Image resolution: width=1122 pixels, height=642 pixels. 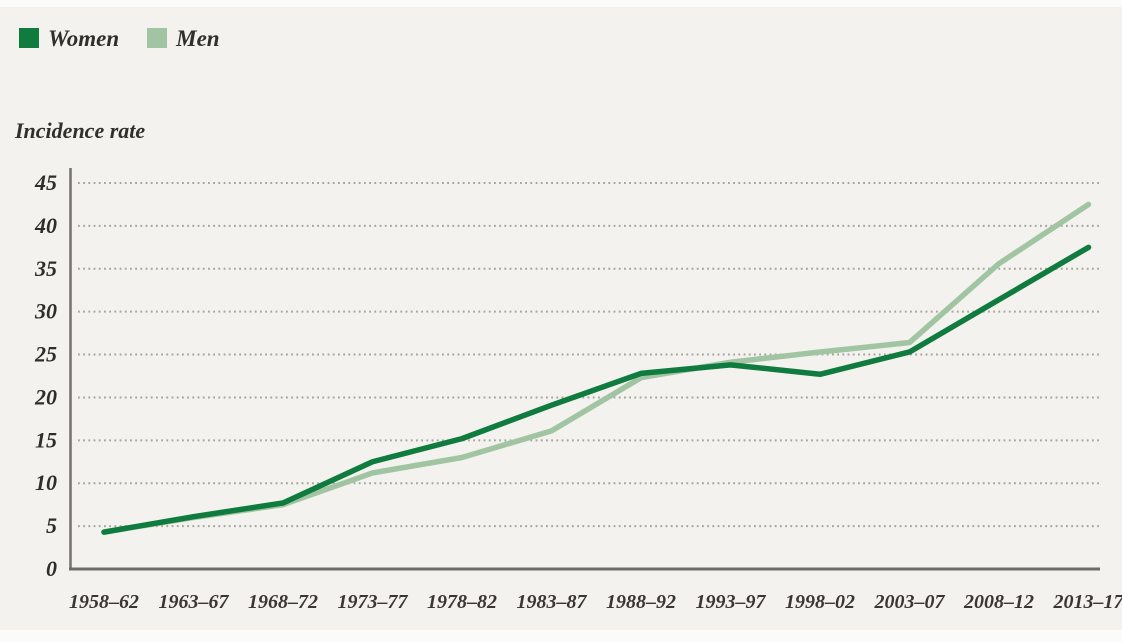 What do you see at coordinates (45, 225) in the screenshot?
I see `y-tick-label: 40` at bounding box center [45, 225].